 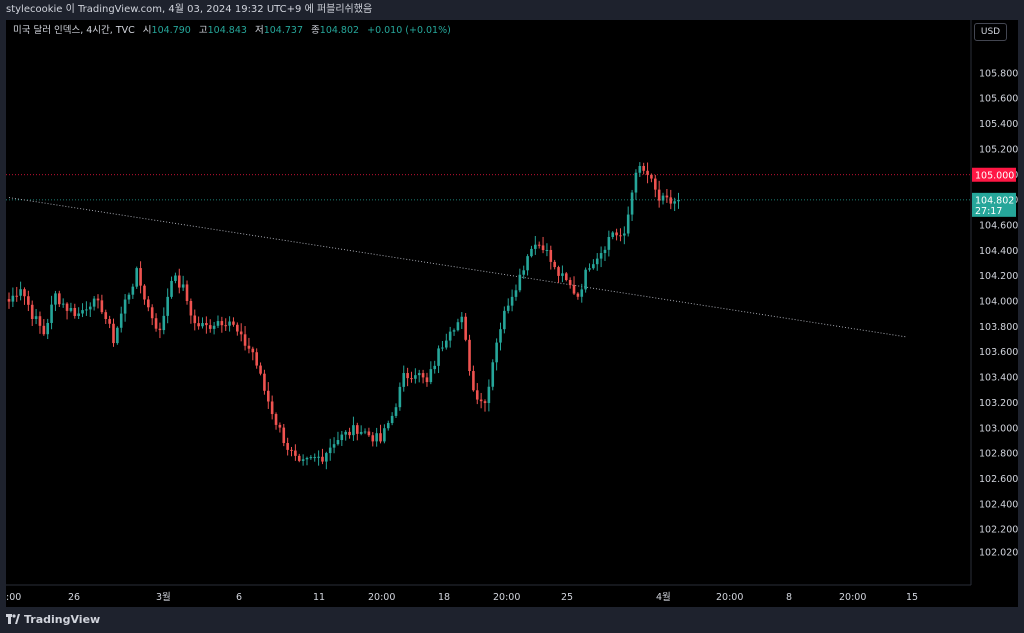 I want to click on high-label: 고, so click(x=203, y=30).